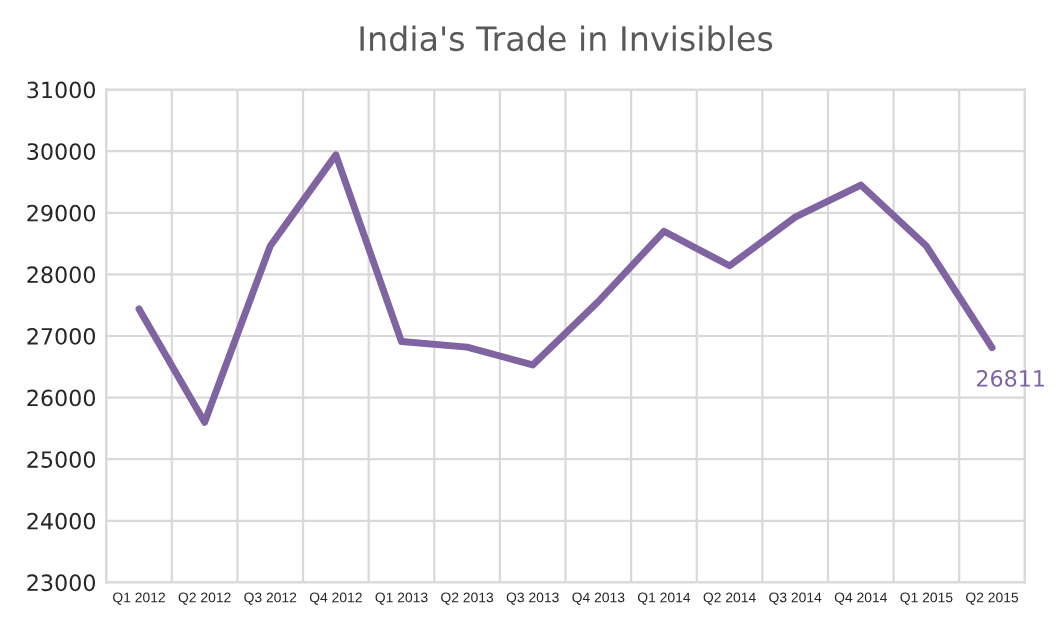 This screenshot has width=1062, height=640. Describe the element at coordinates (61, 336) in the screenshot. I see `y-tick-label: 27000` at that location.